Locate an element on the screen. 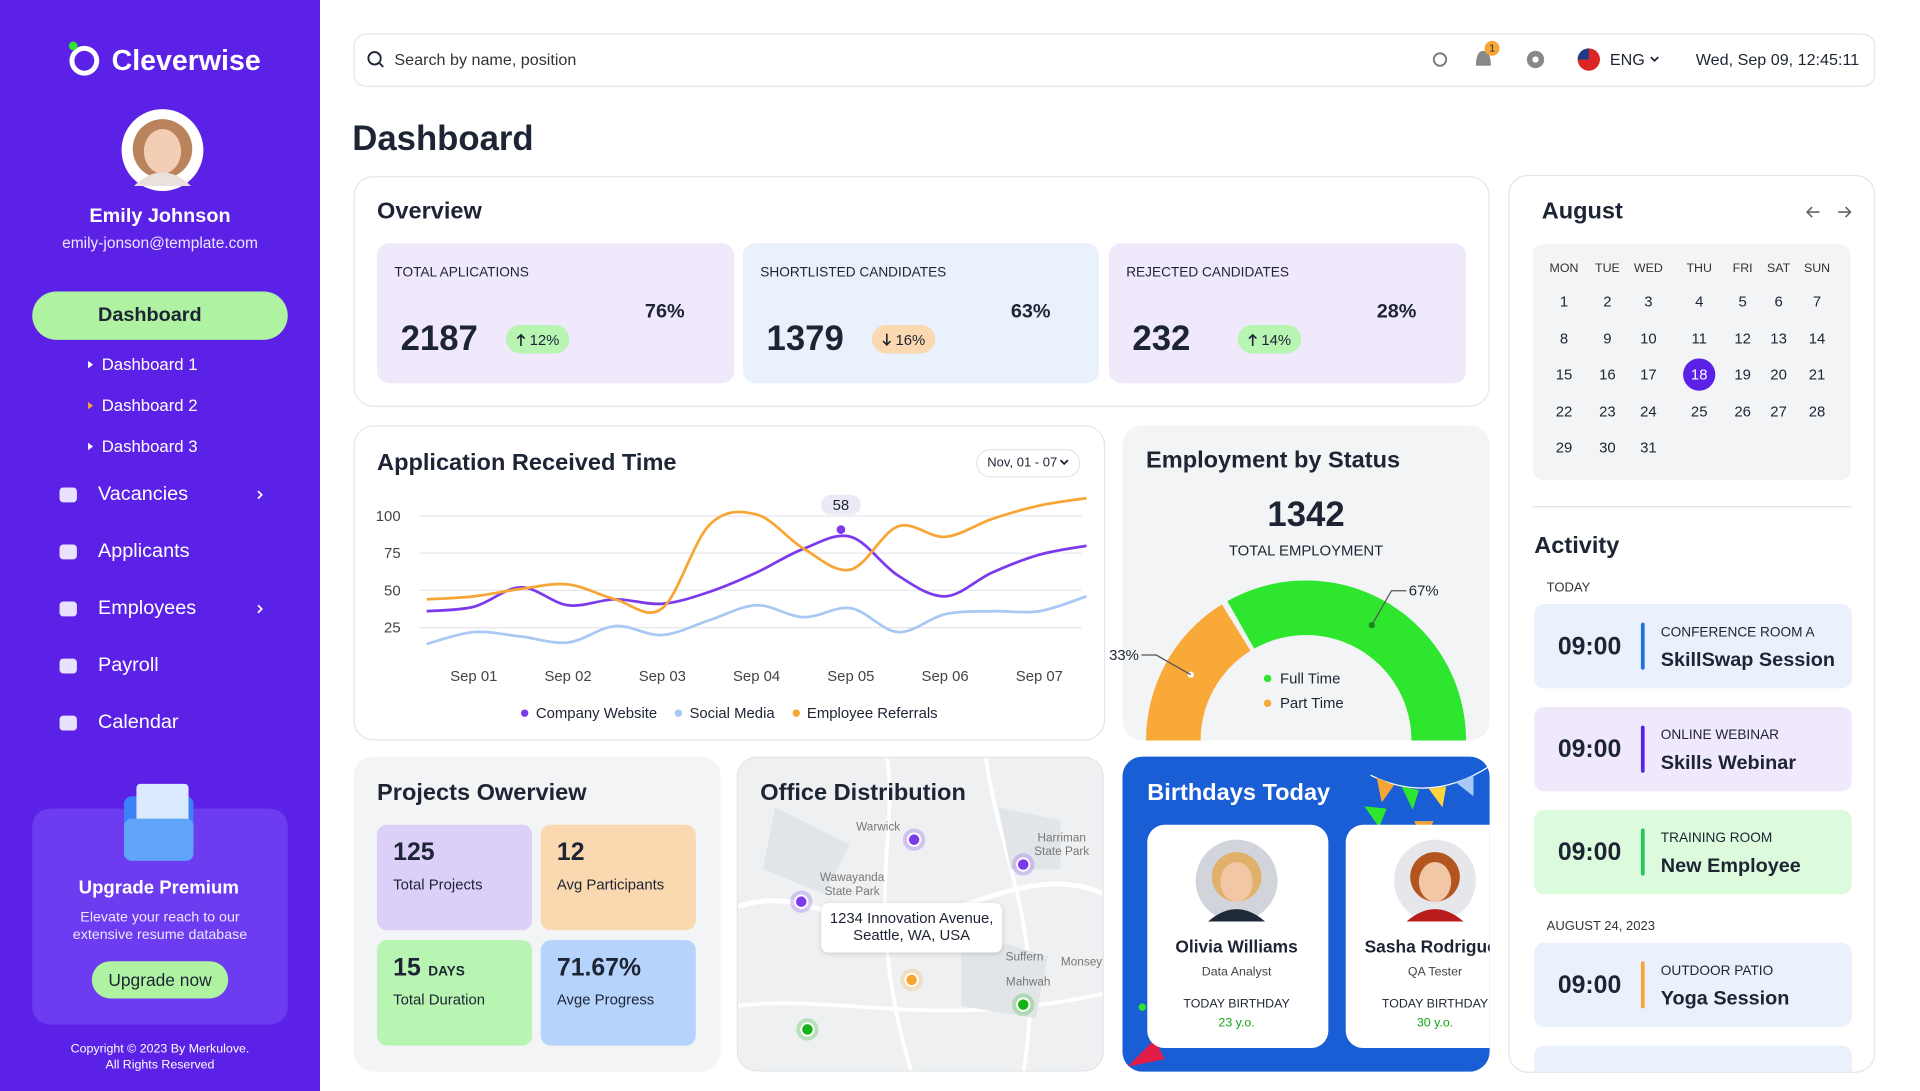  calendar-day: 29 is located at coordinates (1564, 448).